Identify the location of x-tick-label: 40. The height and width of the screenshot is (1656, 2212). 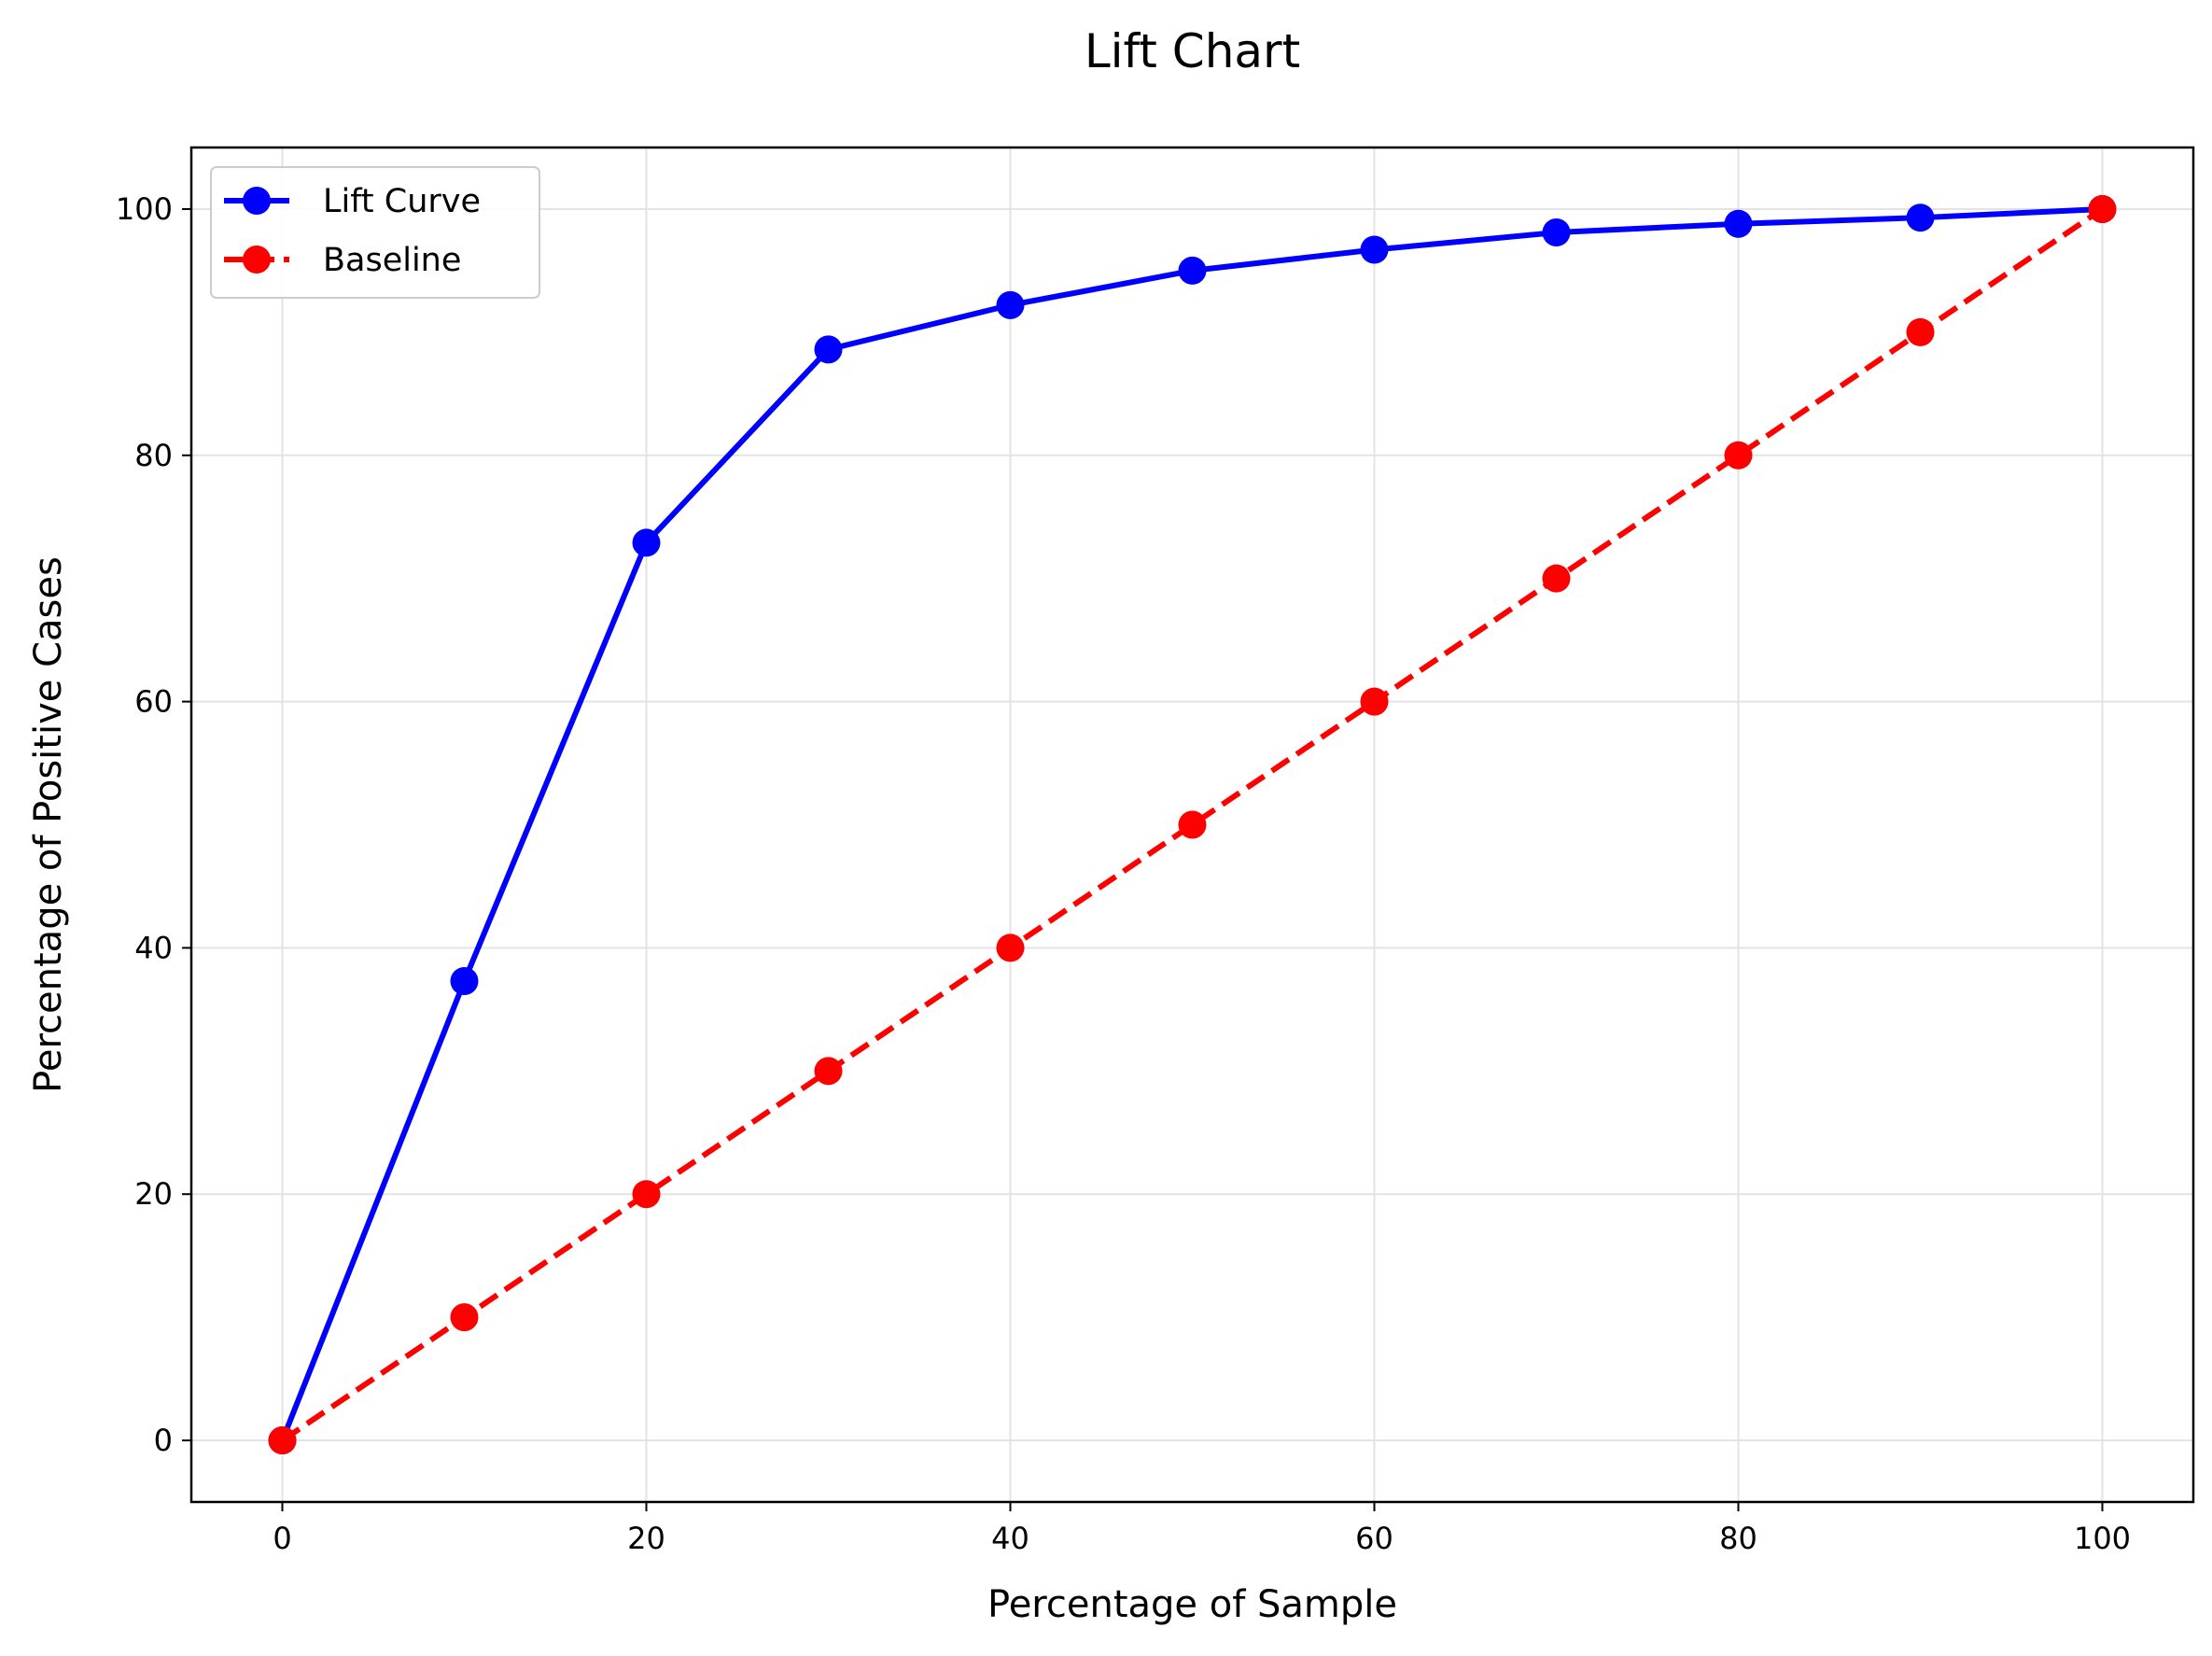
(1010, 1539).